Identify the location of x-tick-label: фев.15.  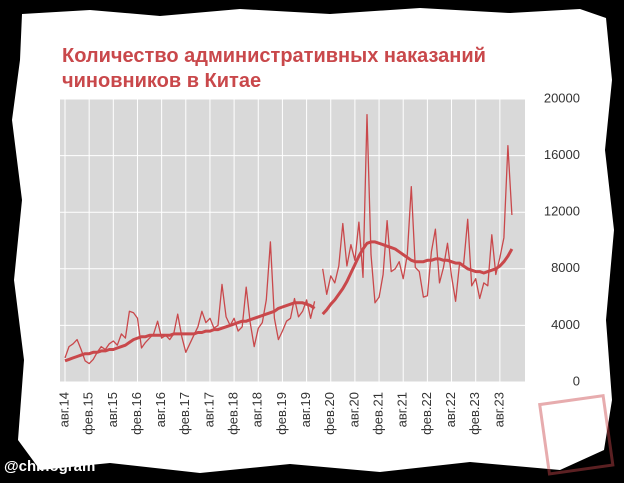
(88, 413).